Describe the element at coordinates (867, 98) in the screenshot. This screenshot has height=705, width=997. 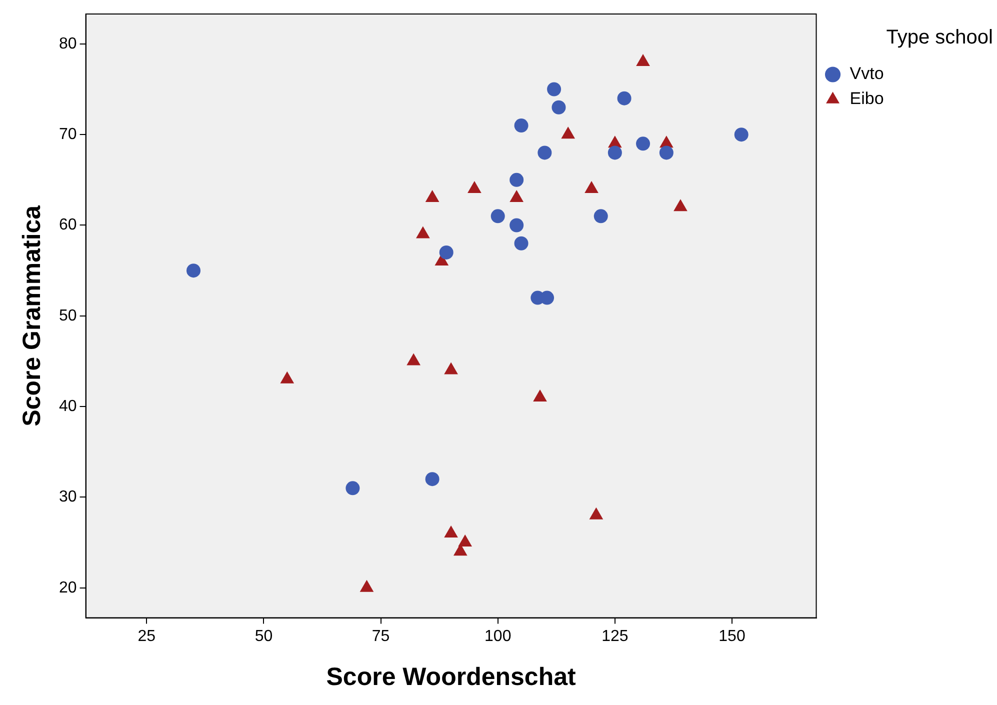
I see `legend-label: Eibo` at that location.